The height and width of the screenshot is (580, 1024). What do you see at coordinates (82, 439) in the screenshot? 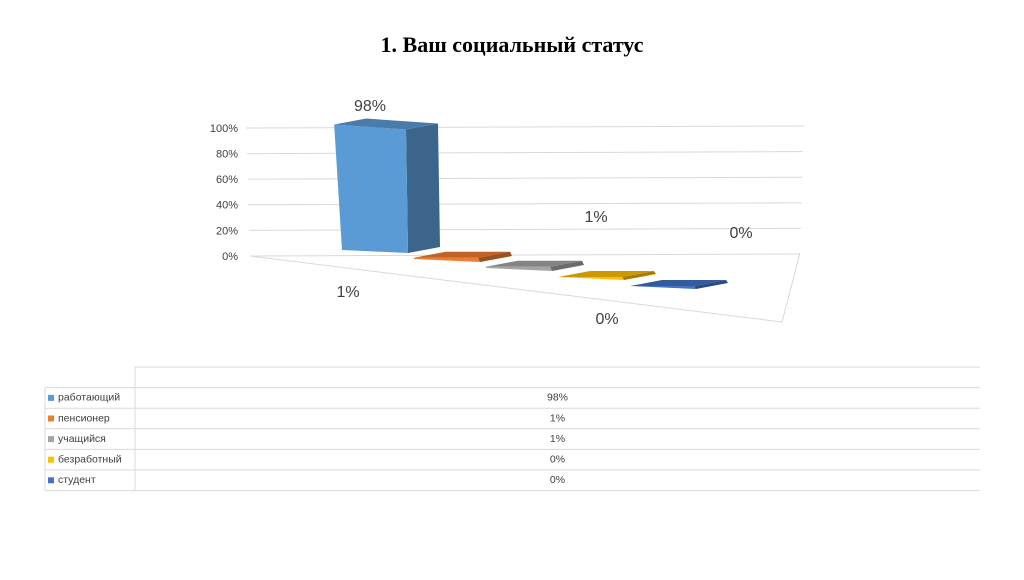
I see `legend-label: учащийся` at bounding box center [82, 439].